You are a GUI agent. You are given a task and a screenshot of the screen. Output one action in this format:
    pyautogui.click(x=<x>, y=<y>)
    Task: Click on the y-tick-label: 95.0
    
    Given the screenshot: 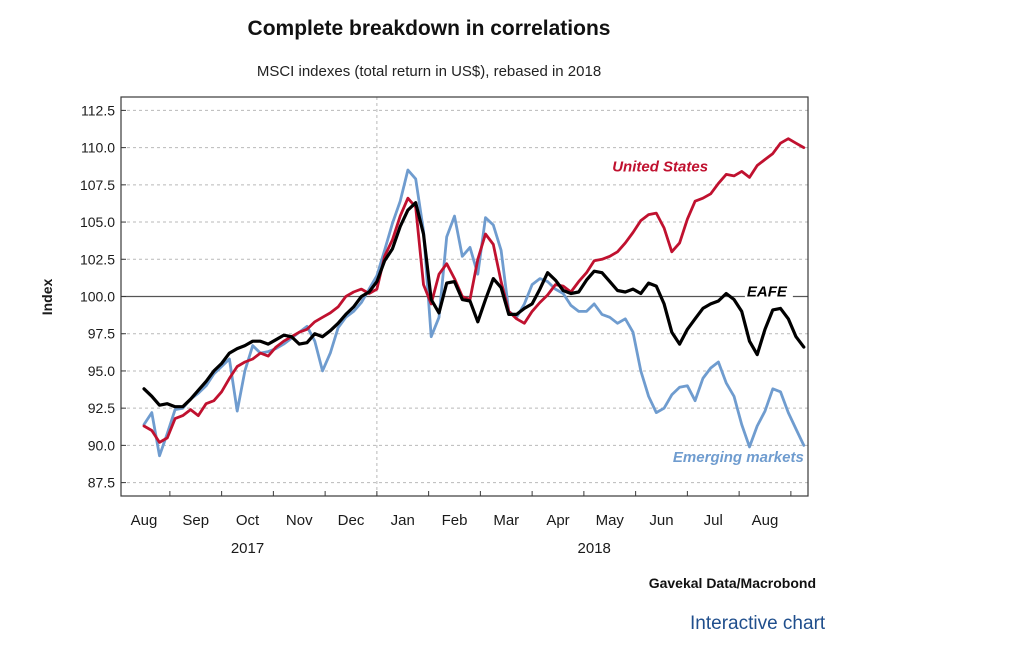 What is the action you would take?
    pyautogui.click(x=101, y=371)
    